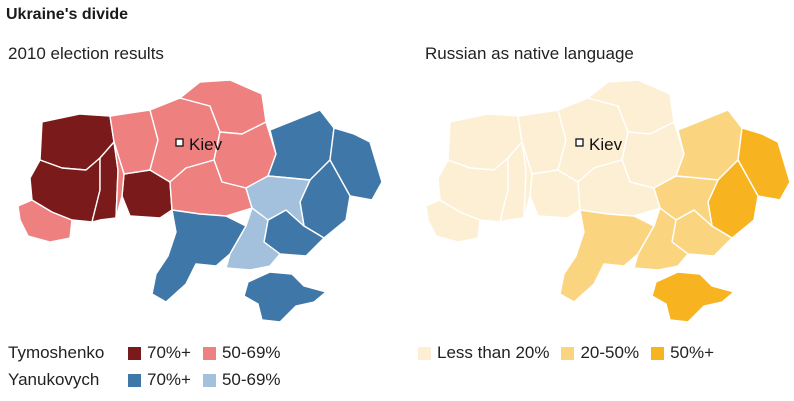 This screenshot has height=401, width=794. I want to click on election-map-subtitle: 2010 election results, so click(86, 53).